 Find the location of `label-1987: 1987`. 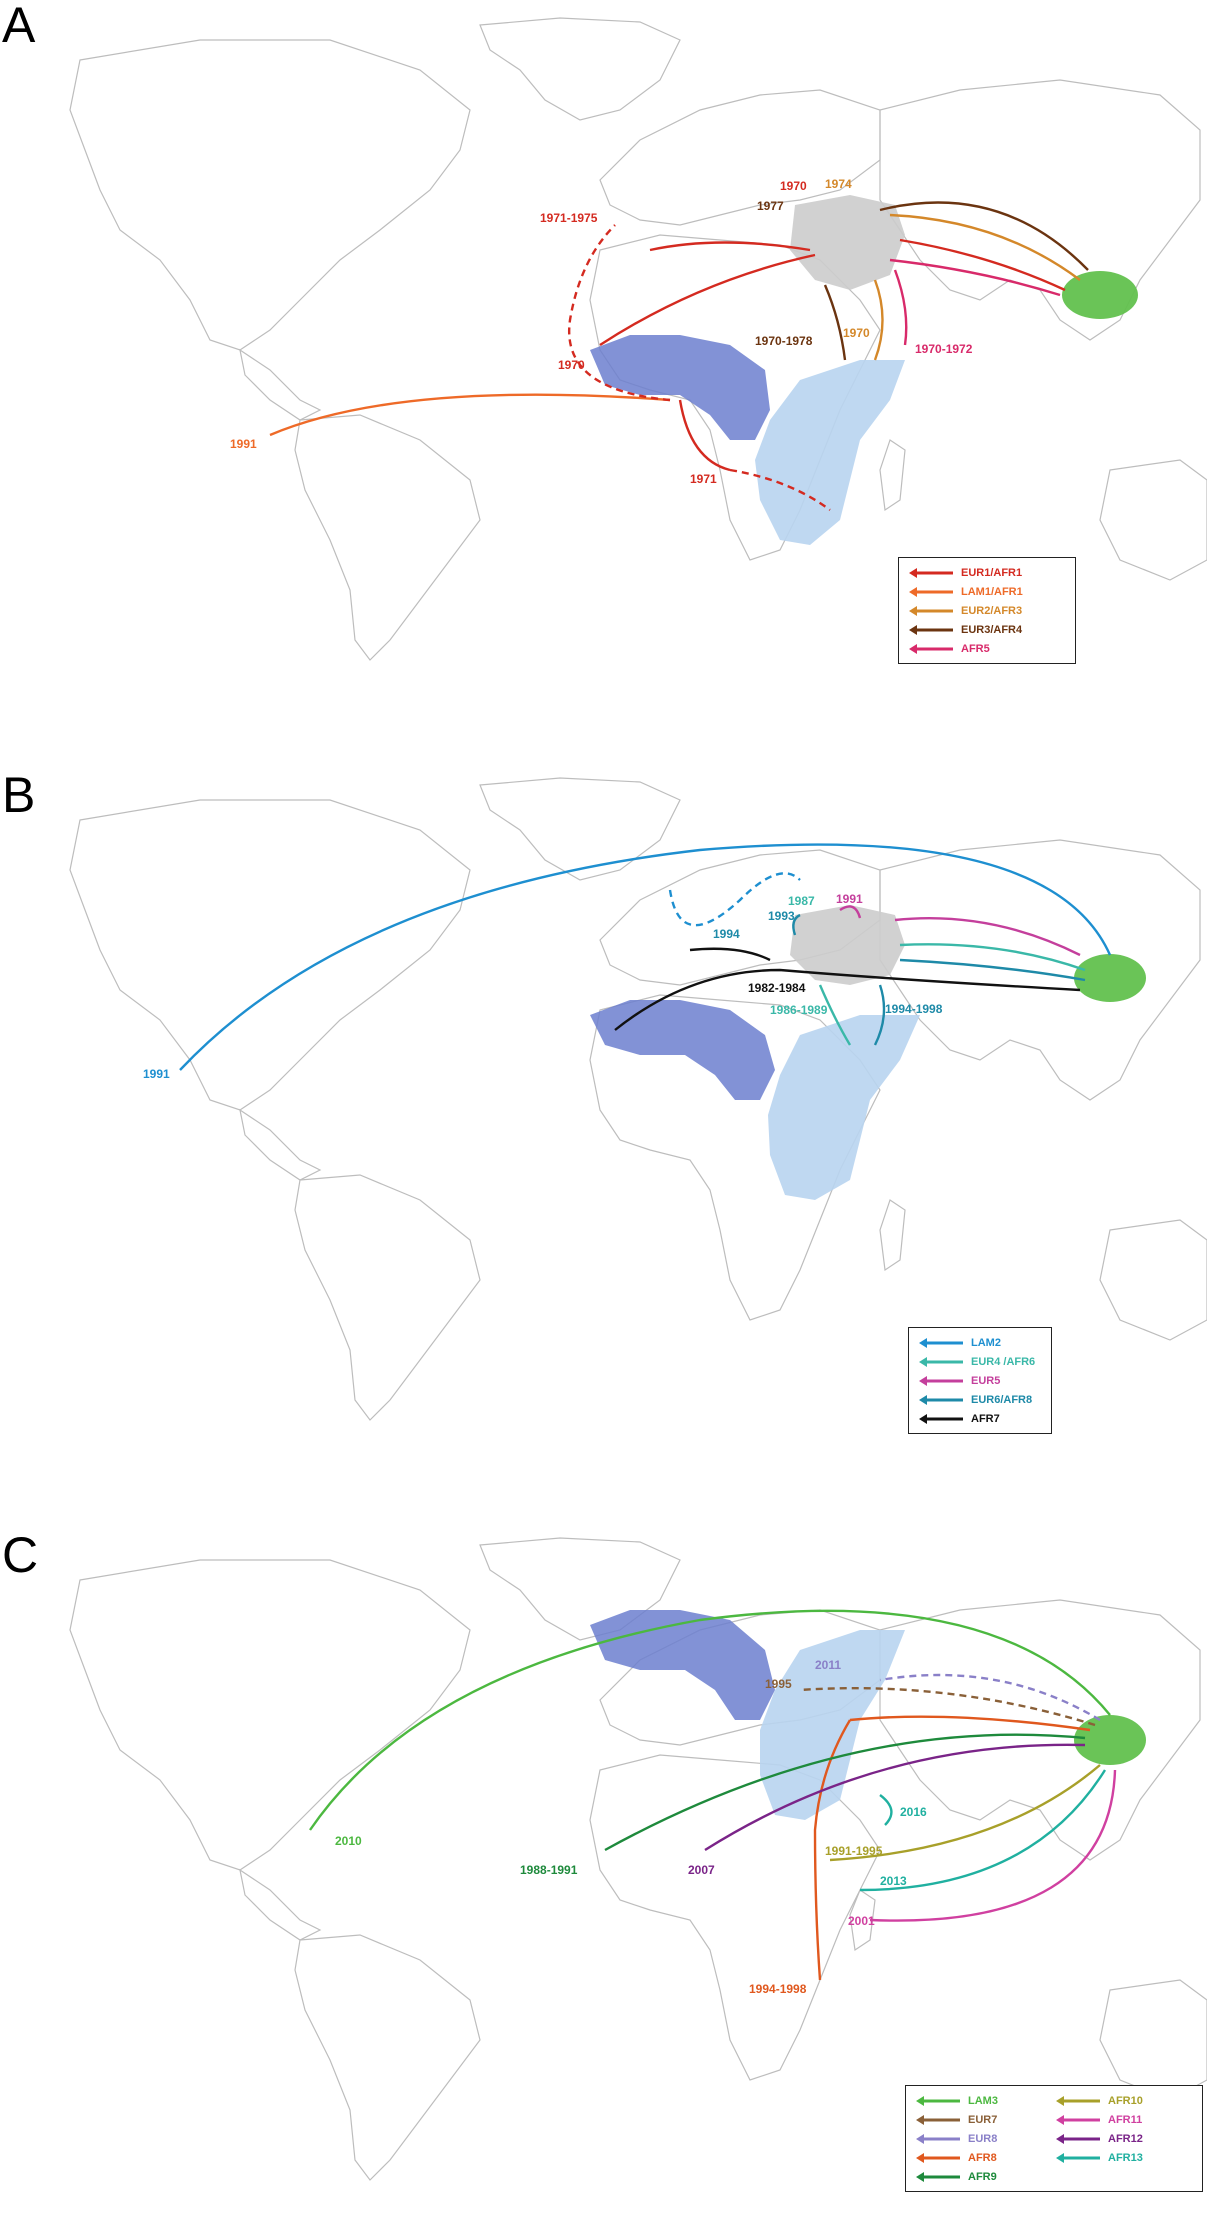

label-1987: 1987 is located at coordinates (801, 901).